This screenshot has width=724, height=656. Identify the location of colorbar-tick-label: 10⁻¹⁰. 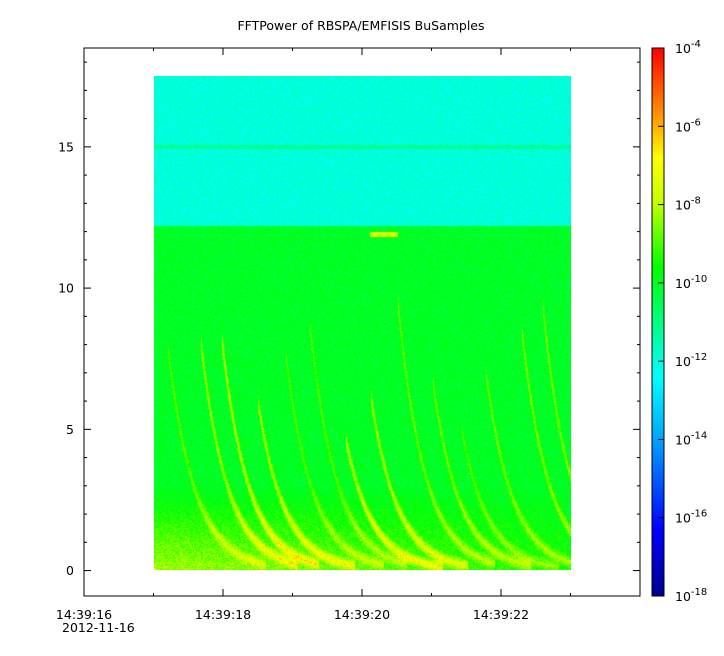
(691, 282).